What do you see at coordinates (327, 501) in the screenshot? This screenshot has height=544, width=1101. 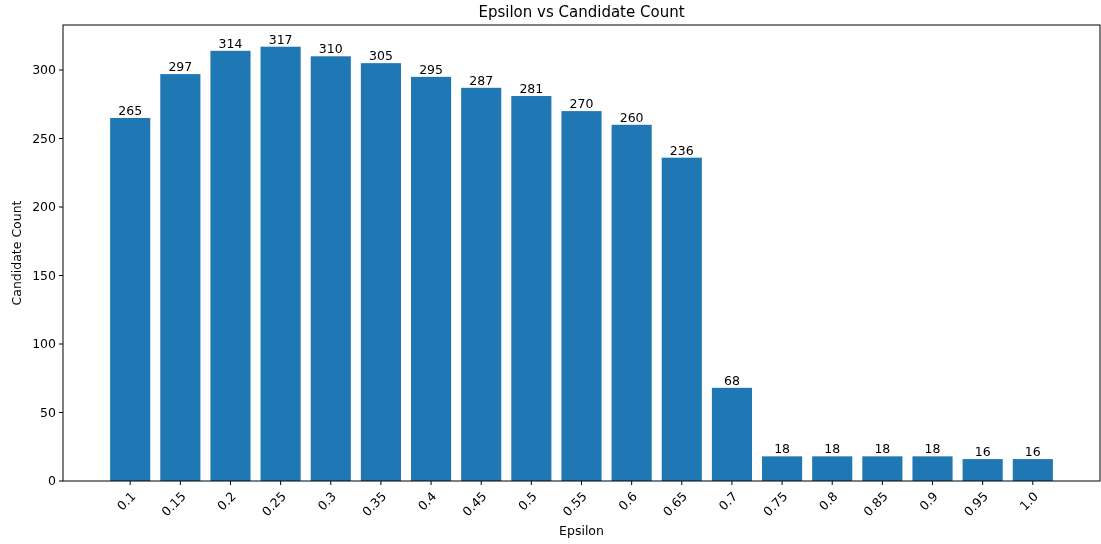 I see `x-tick-label: 0.3` at bounding box center [327, 501].